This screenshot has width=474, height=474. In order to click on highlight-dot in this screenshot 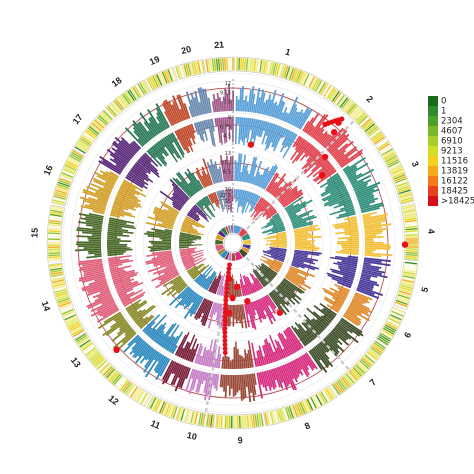, I will do `click(342, 119)`.